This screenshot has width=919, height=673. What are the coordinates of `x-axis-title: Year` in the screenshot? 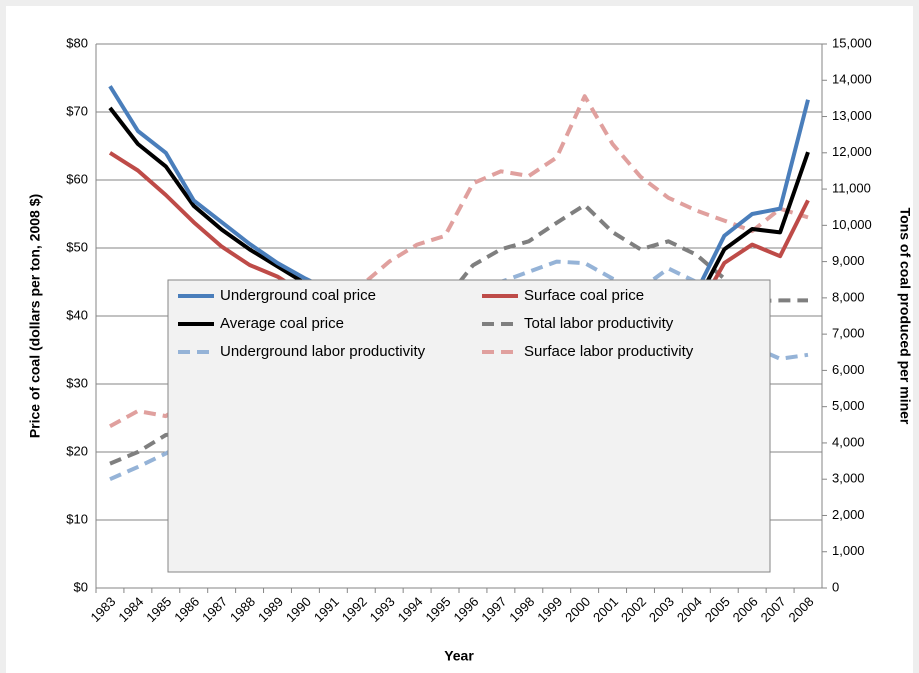 It's located at (459, 656).